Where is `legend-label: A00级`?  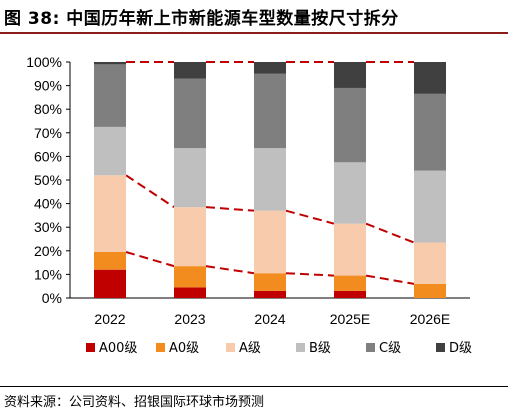 legend-label: A00级 is located at coordinates (118, 348).